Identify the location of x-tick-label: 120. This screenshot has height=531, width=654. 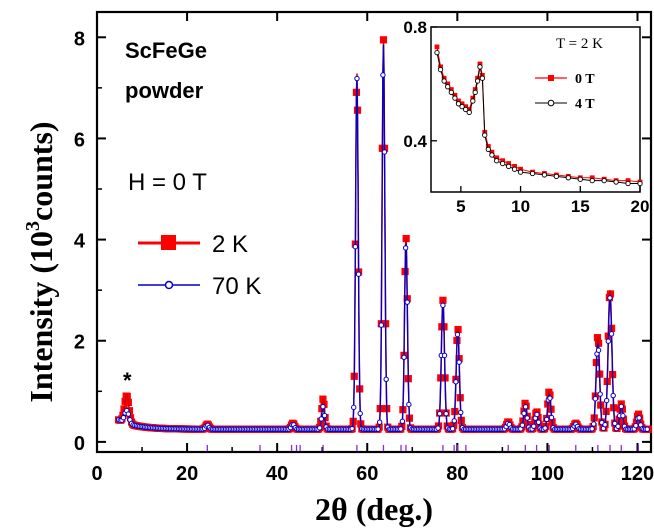
(637, 474).